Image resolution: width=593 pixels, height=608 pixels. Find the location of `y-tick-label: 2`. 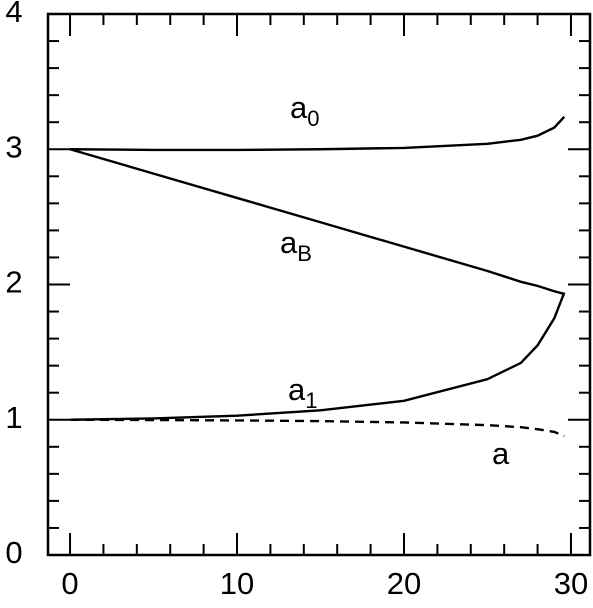

y-tick-label: 2 is located at coordinates (13, 282).